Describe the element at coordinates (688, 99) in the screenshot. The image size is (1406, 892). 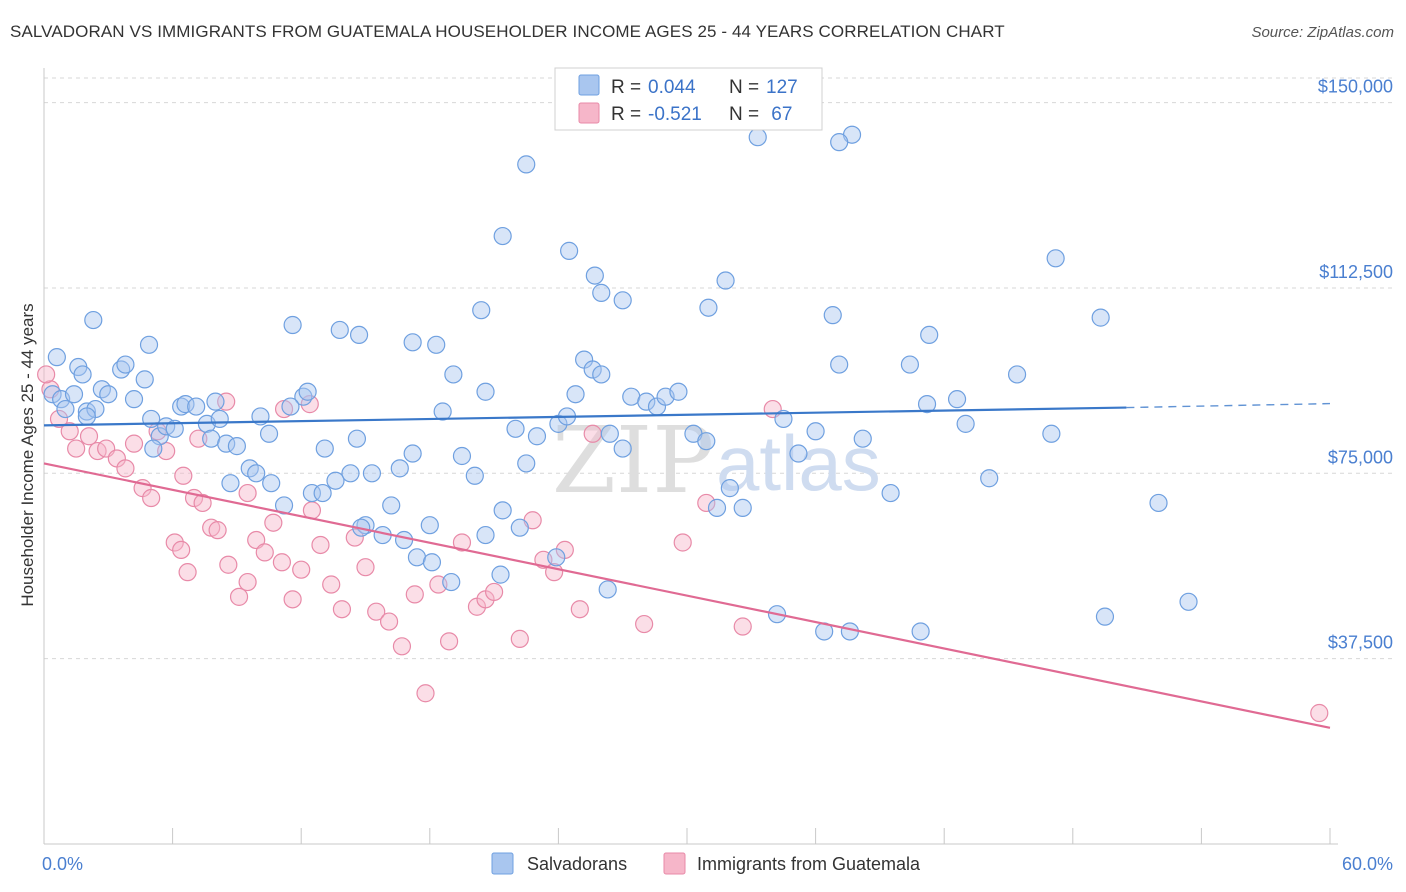
I see `correlation-legend: R = 0.044 N = 127 R = -0.521 N = 67` at that location.